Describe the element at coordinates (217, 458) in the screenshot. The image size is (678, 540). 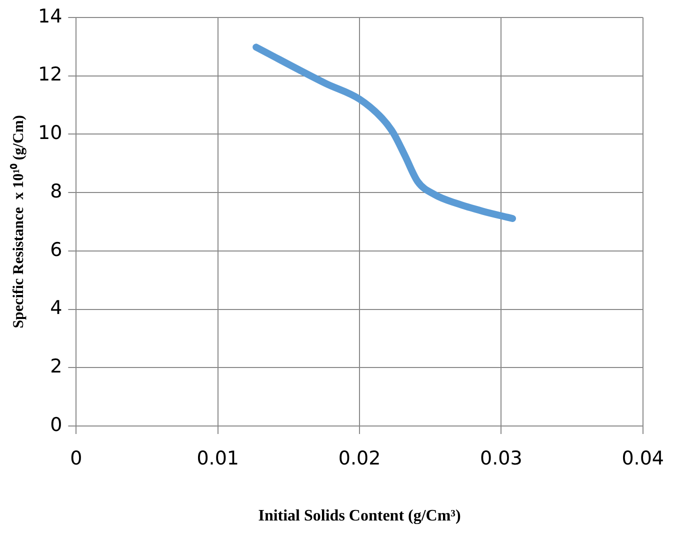
I see `x-tick-label: 0.01` at that location.